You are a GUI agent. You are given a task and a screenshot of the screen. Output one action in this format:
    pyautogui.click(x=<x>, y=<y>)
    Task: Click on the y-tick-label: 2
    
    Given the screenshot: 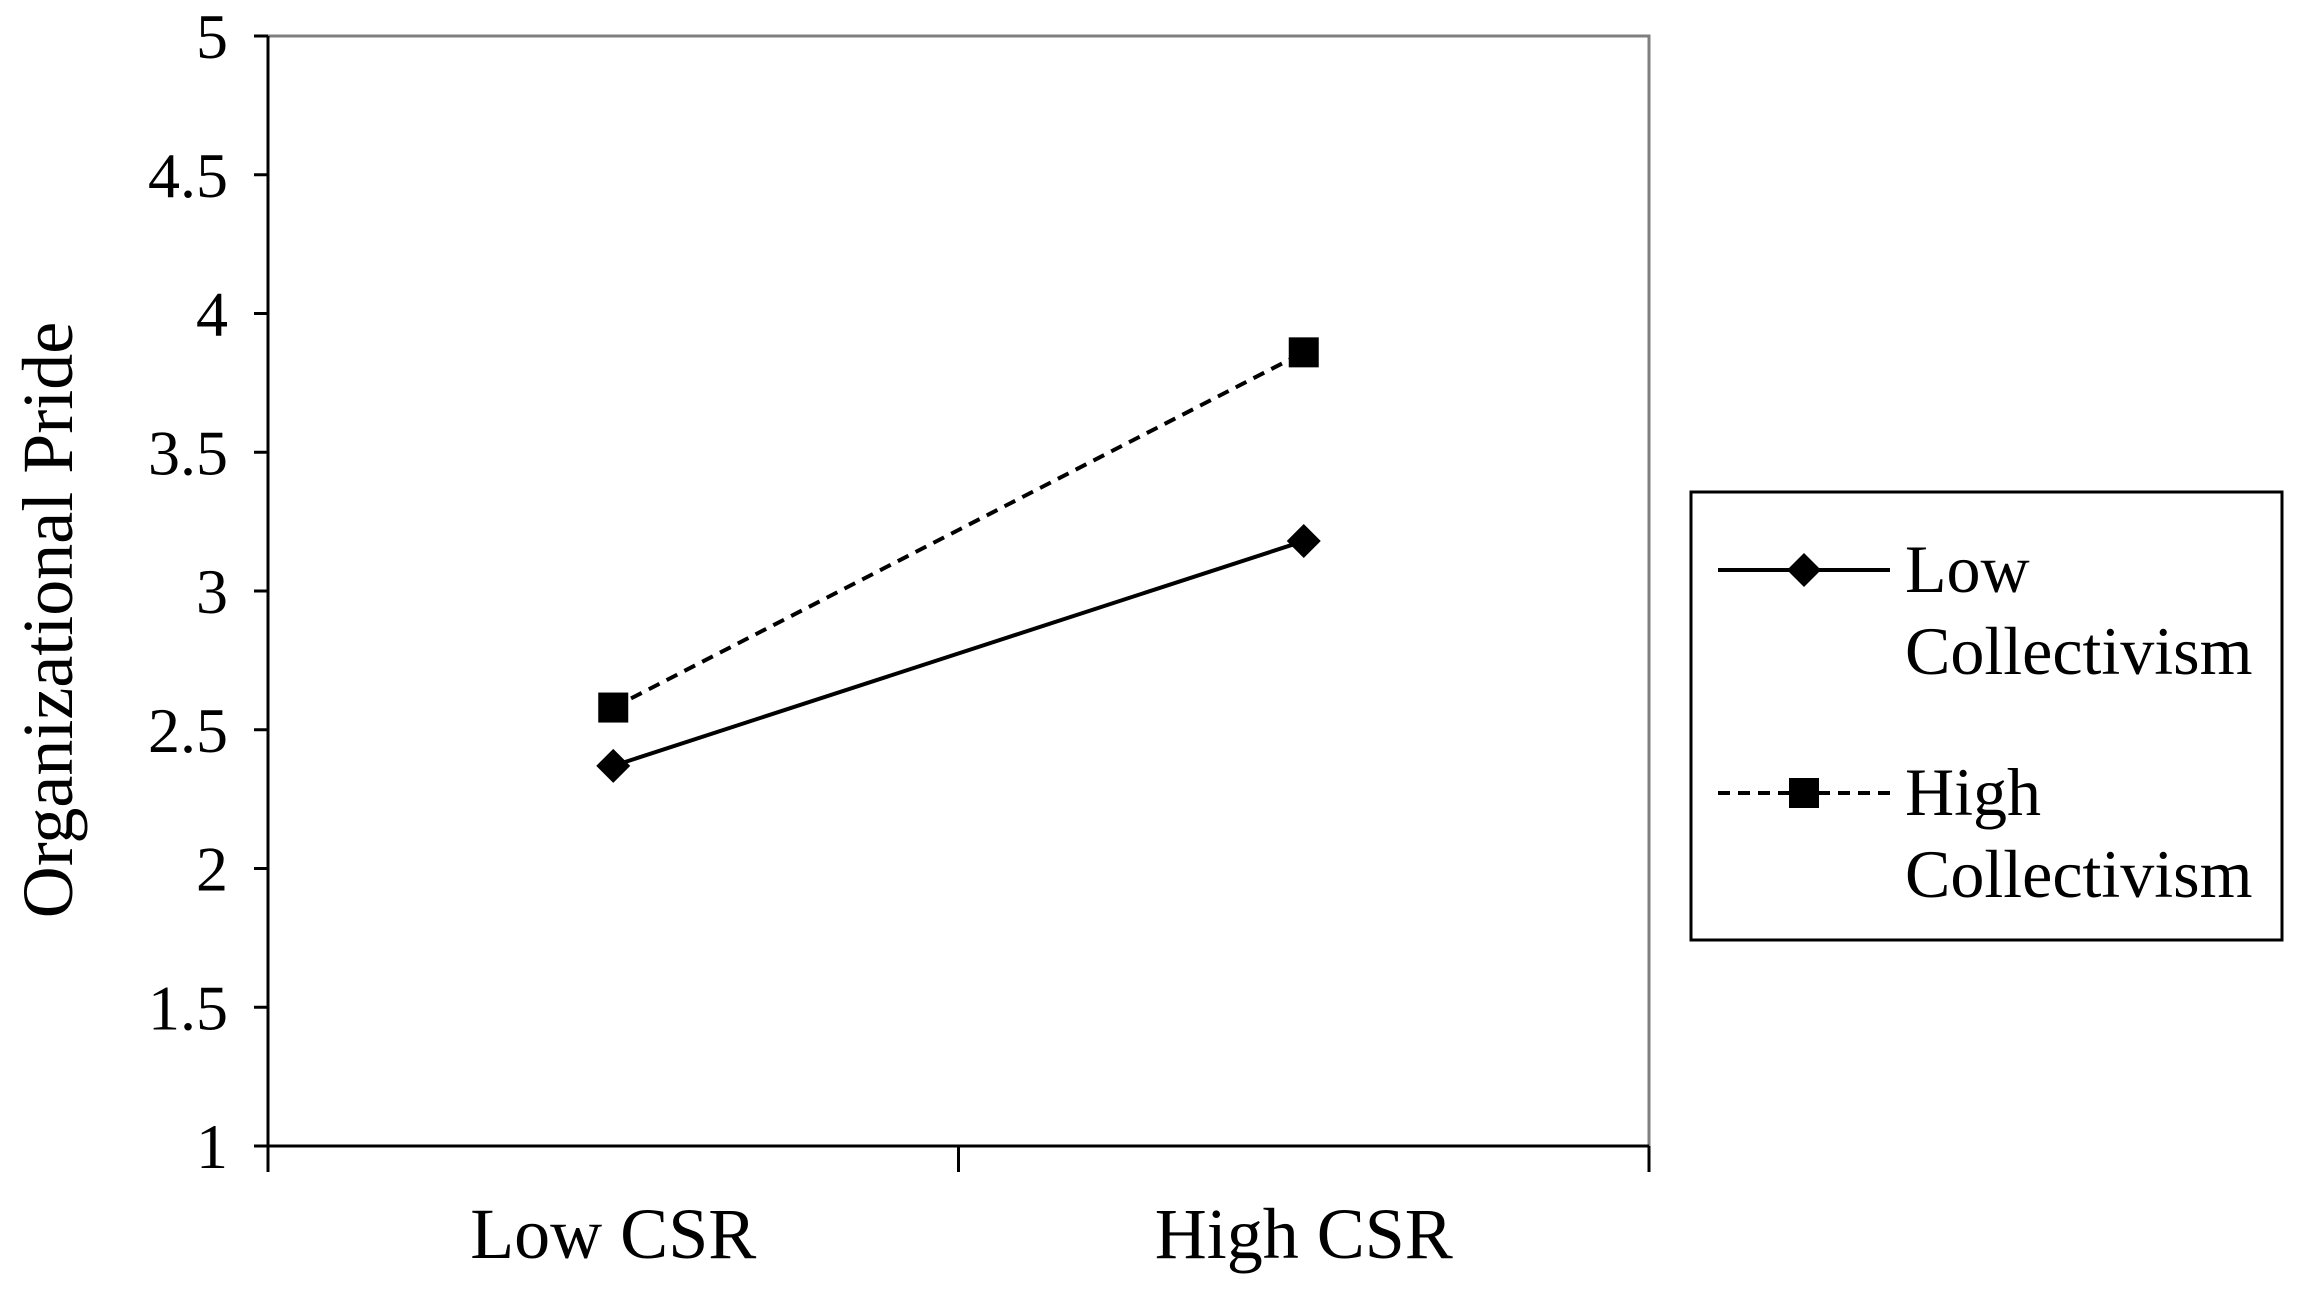 What is the action you would take?
    pyautogui.click(x=212, y=869)
    